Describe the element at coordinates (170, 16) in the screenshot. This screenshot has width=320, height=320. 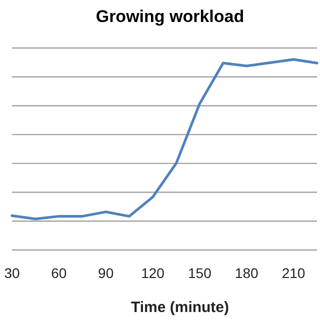
I see `chart-title: Growing workload` at that location.